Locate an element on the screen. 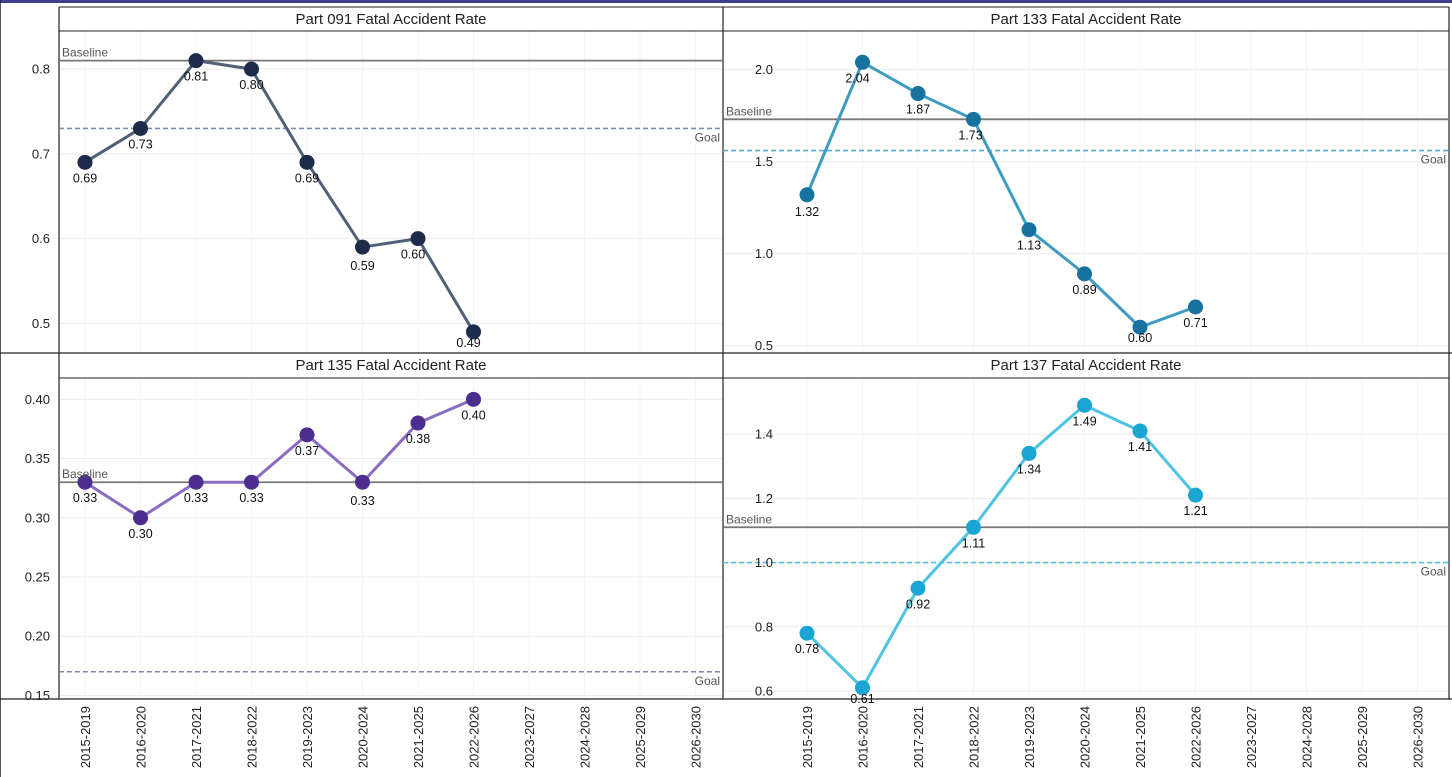 The image size is (1452, 777). data-label: 0.37 is located at coordinates (307, 451).